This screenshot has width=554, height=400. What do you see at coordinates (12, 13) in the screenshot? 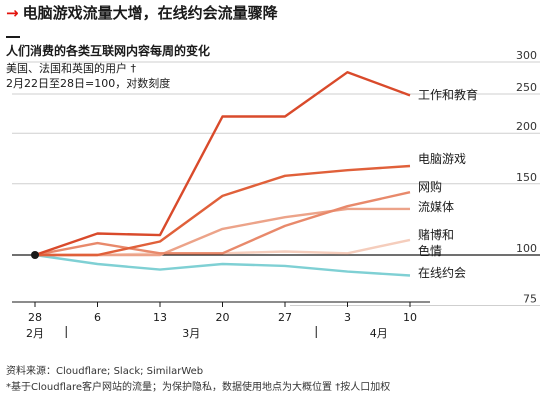
I see `arrow-icon: →` at bounding box center [12, 13].